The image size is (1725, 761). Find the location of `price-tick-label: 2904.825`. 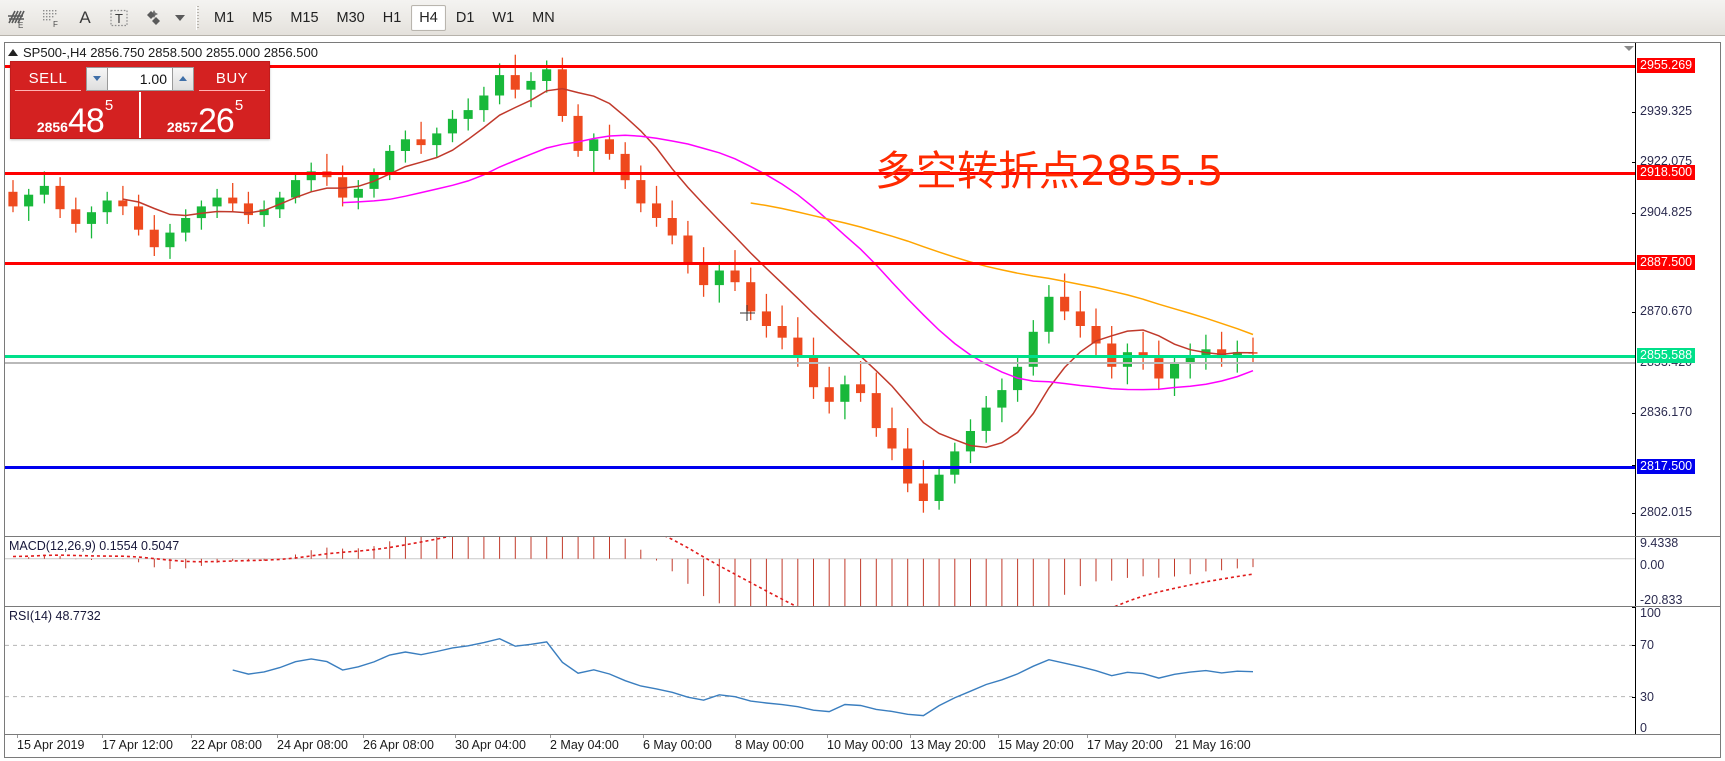

price-tick-label: 2904.825 is located at coordinates (1666, 211).